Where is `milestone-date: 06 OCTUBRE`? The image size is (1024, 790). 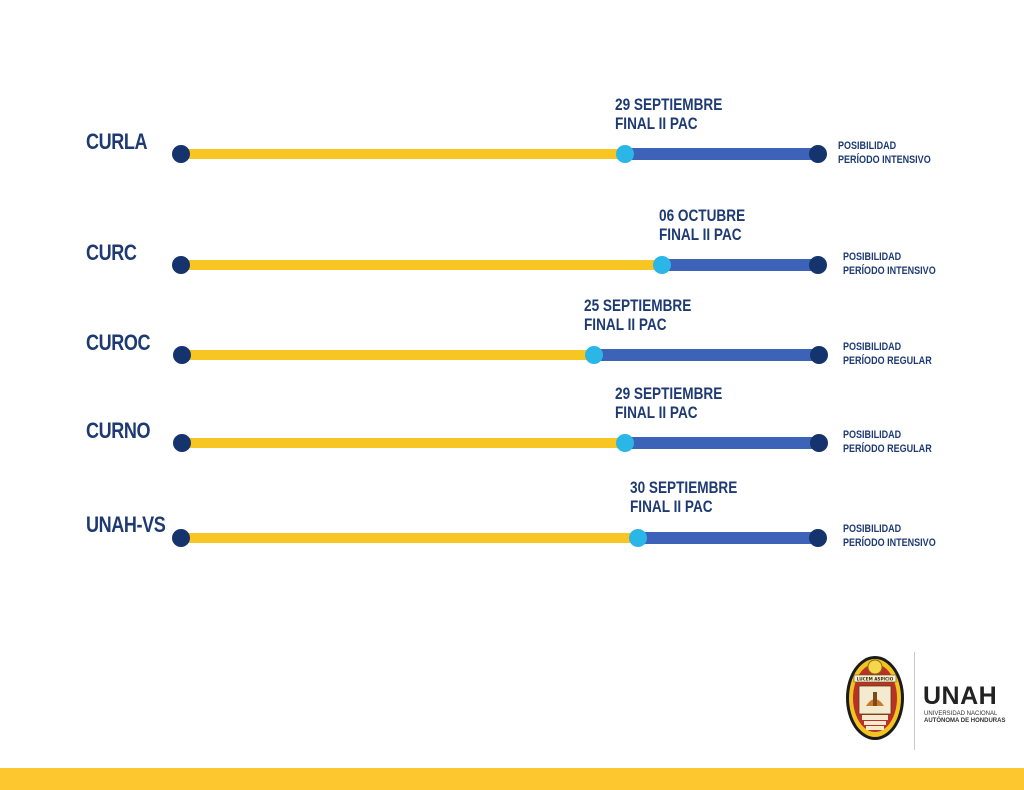
milestone-date: 06 OCTUBRE is located at coordinates (702, 215).